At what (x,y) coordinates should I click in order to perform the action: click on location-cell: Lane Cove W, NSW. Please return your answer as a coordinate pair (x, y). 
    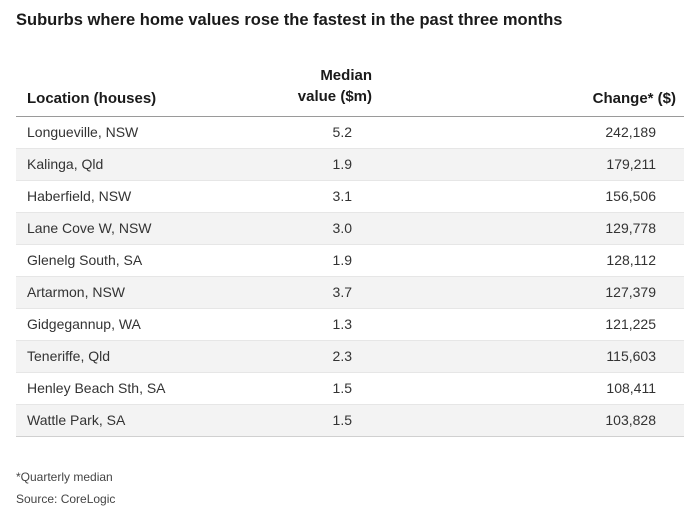
    Looking at the image, I should click on (89, 228).